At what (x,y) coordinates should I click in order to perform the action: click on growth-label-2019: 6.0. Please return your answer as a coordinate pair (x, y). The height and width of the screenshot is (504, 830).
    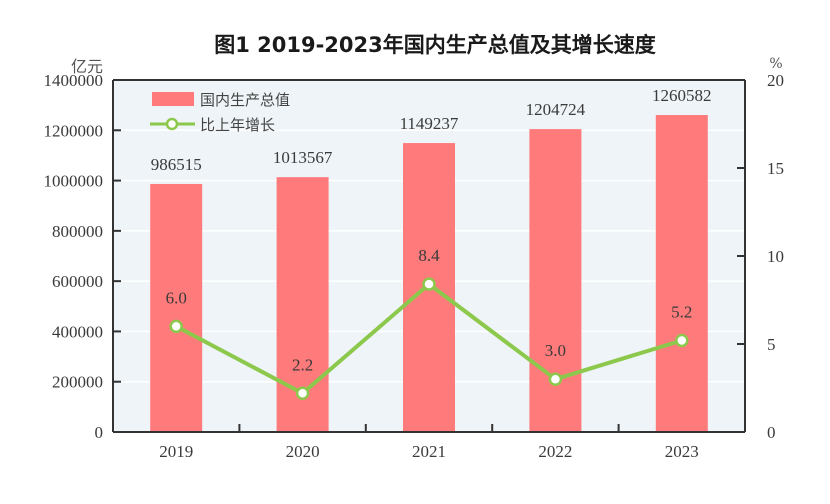
    Looking at the image, I should click on (176, 297).